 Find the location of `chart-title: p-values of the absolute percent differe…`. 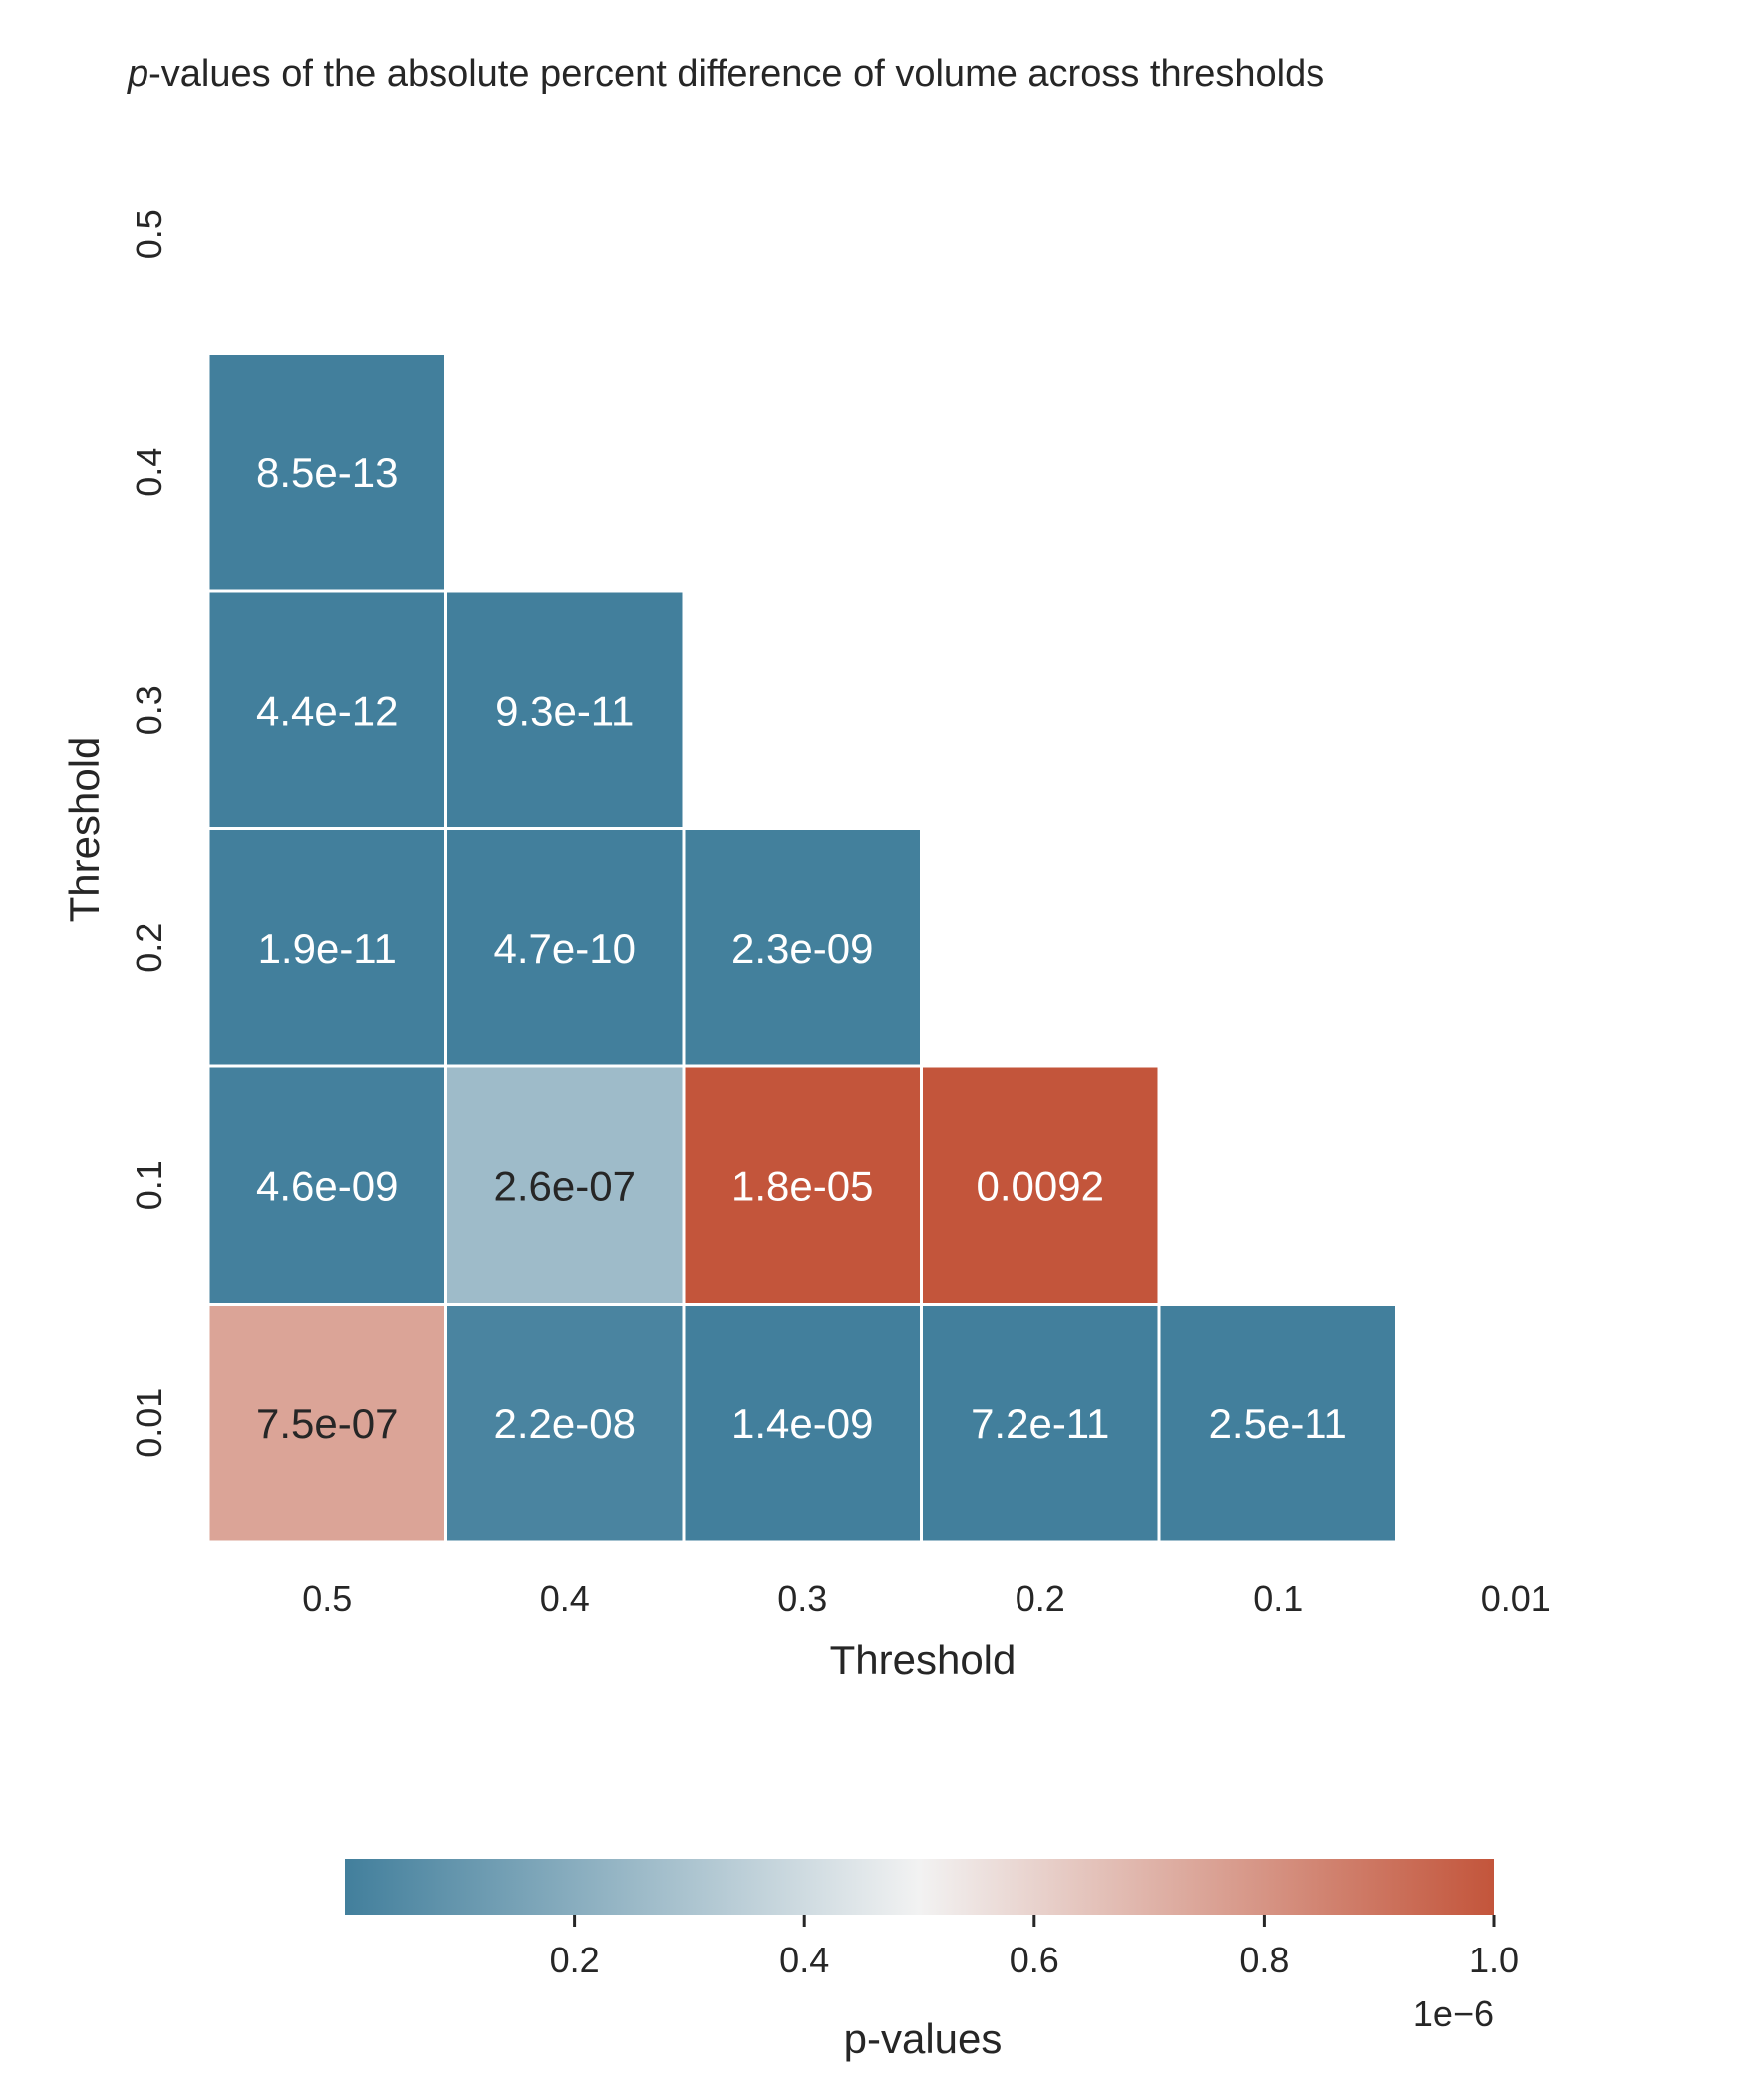

chart-title: p-values of the absolute percent differe… is located at coordinates (726, 74).